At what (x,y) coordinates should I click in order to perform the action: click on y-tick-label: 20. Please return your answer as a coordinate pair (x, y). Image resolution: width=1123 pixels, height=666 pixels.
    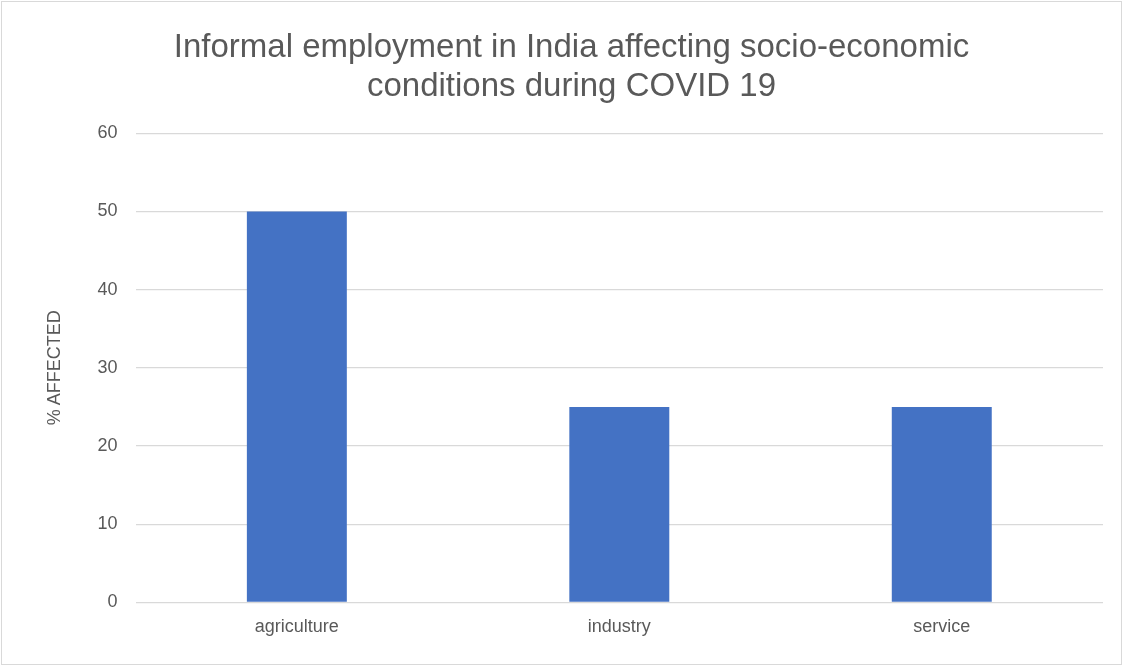
    Looking at the image, I should click on (107, 444).